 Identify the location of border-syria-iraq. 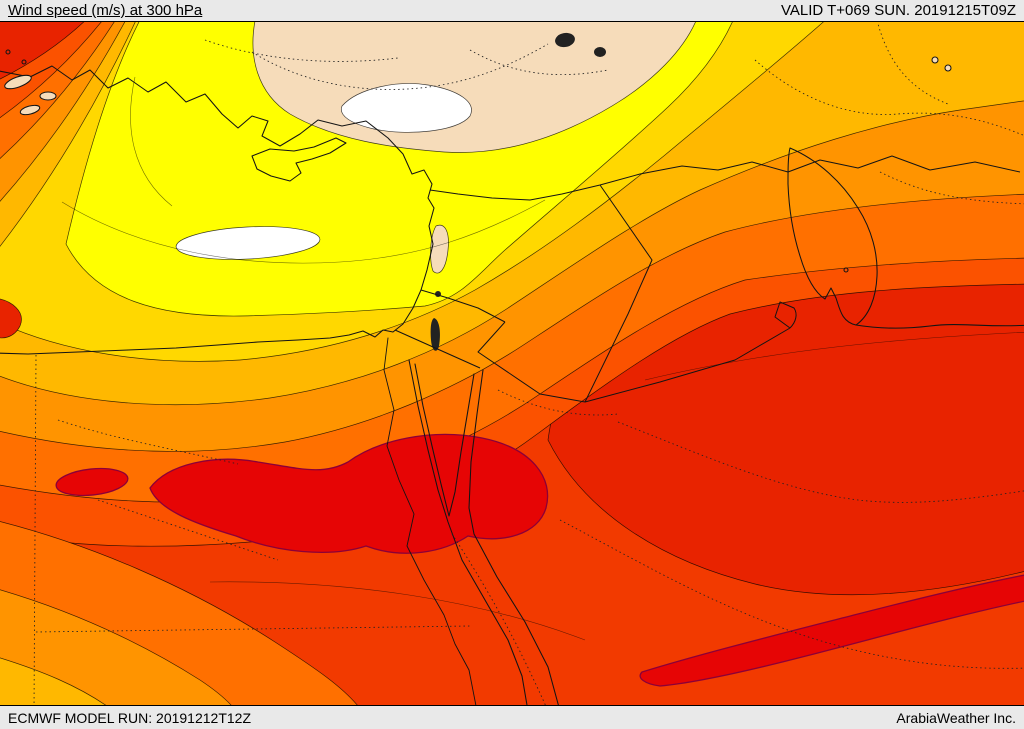
(618, 293).